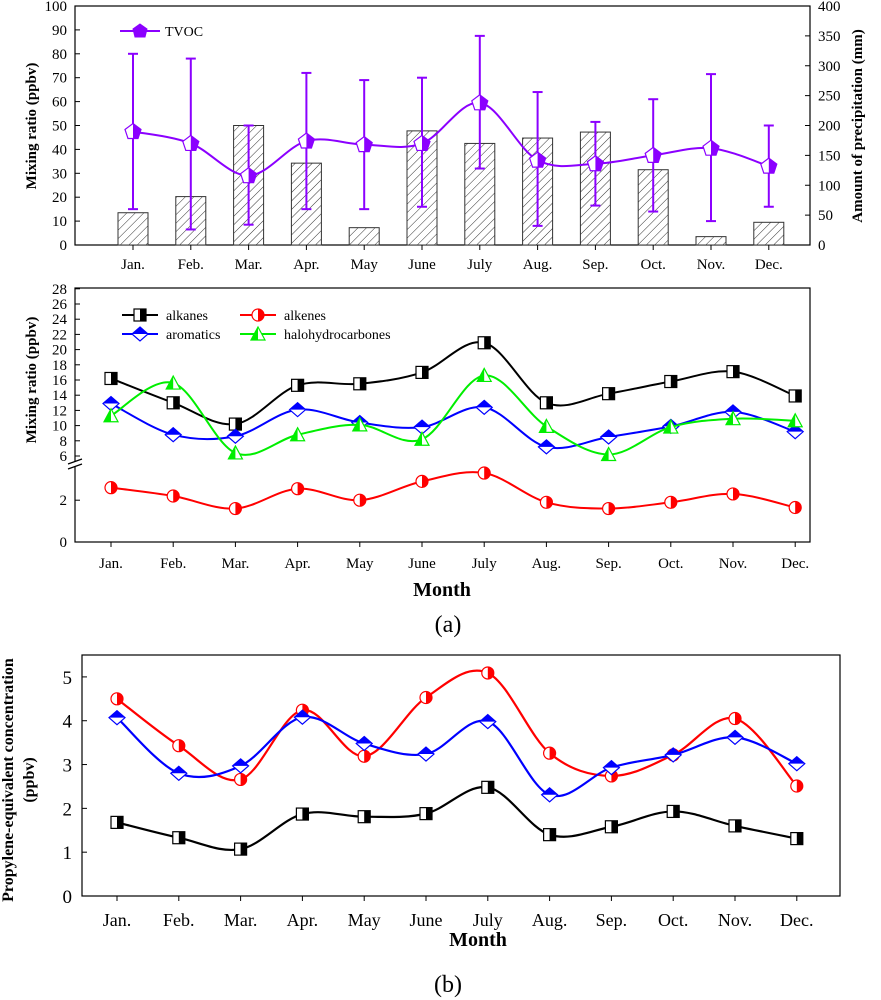  What do you see at coordinates (176, 496) in the screenshot?
I see `alkenes-point-feb` at bounding box center [176, 496].